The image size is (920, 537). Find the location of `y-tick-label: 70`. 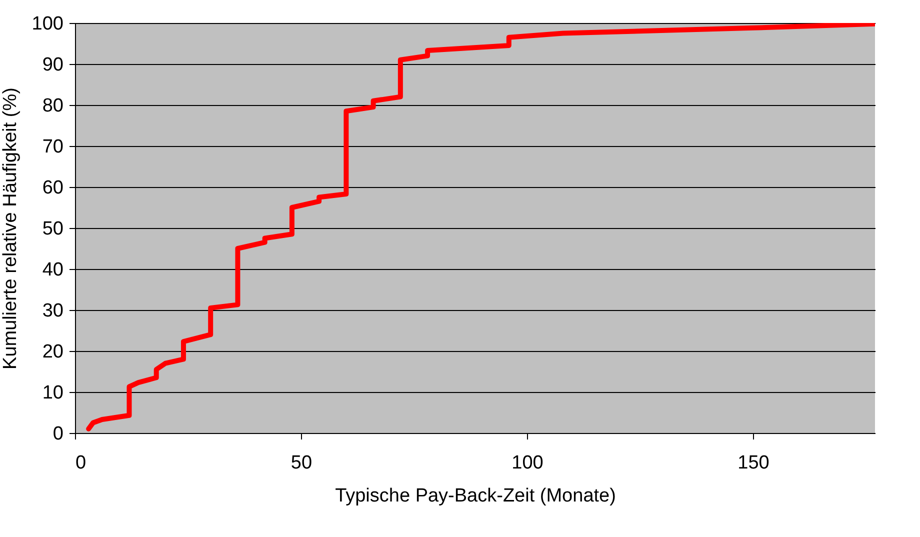

y-tick-label: 70 is located at coordinates (53, 147).